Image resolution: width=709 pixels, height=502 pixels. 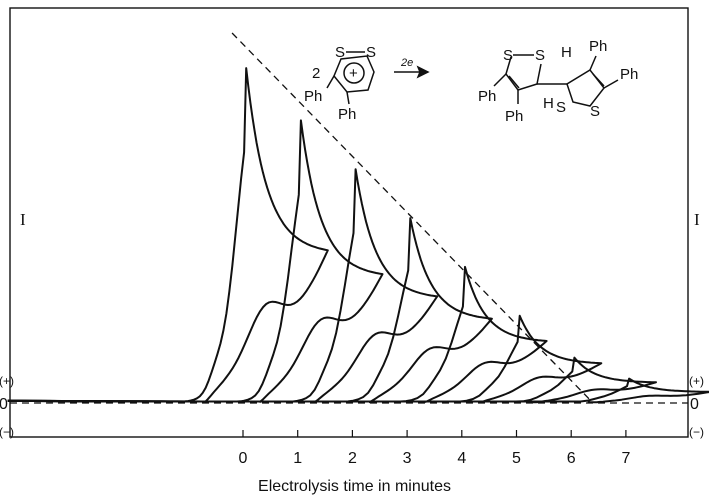 I want to click on product-ph4: Ph, so click(x=629, y=74).